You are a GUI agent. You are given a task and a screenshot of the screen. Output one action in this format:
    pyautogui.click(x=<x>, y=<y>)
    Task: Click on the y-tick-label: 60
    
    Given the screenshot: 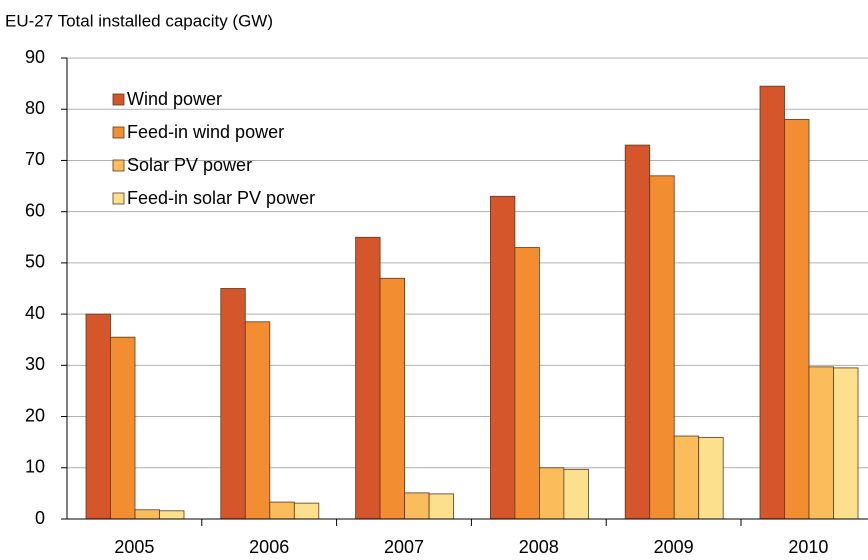 What is the action you would take?
    pyautogui.click(x=35, y=210)
    